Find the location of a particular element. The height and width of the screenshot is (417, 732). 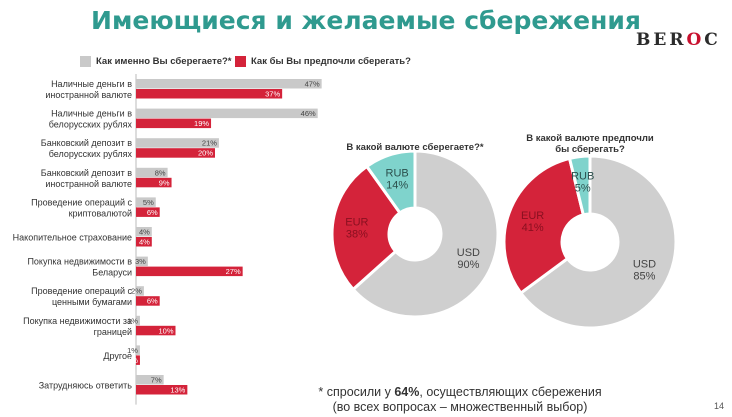

bar-value-label: 5% is located at coordinates (148, 202).